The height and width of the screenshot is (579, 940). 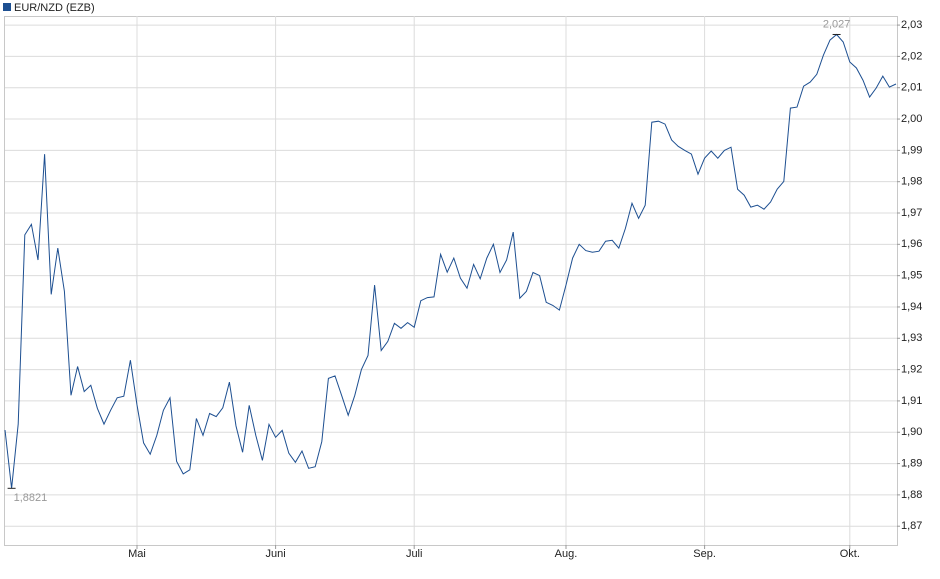 I want to click on x-tick-label: Aug., so click(x=566, y=554).